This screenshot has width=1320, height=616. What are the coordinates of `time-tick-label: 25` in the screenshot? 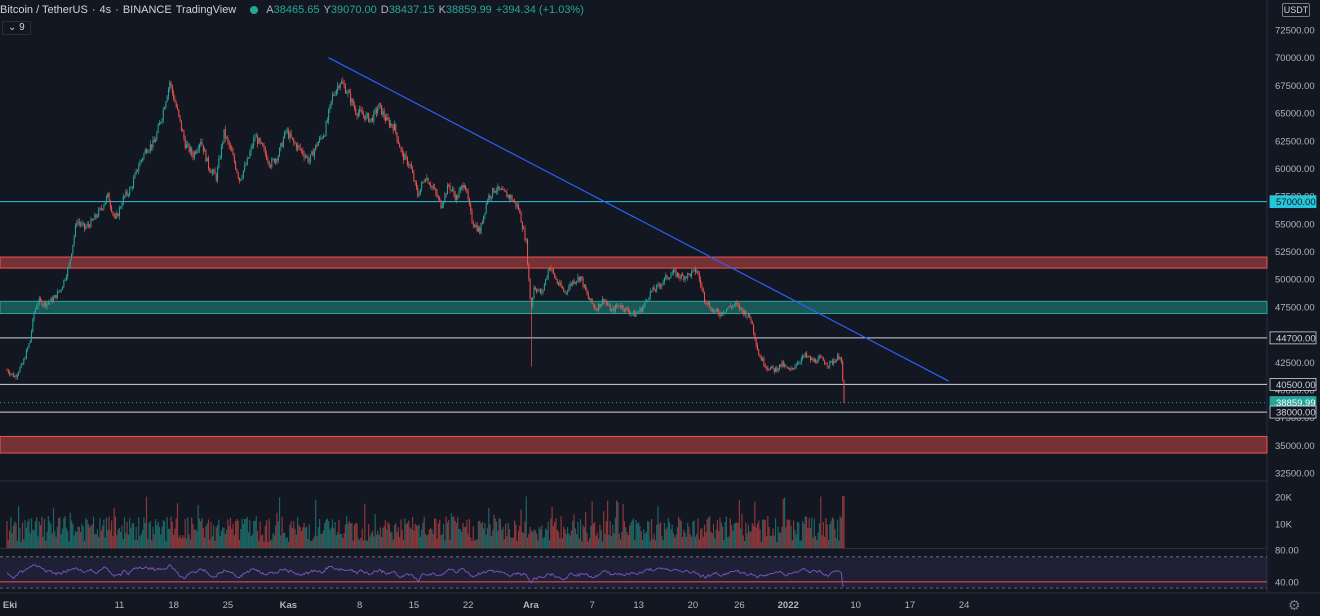 It's located at (228, 605).